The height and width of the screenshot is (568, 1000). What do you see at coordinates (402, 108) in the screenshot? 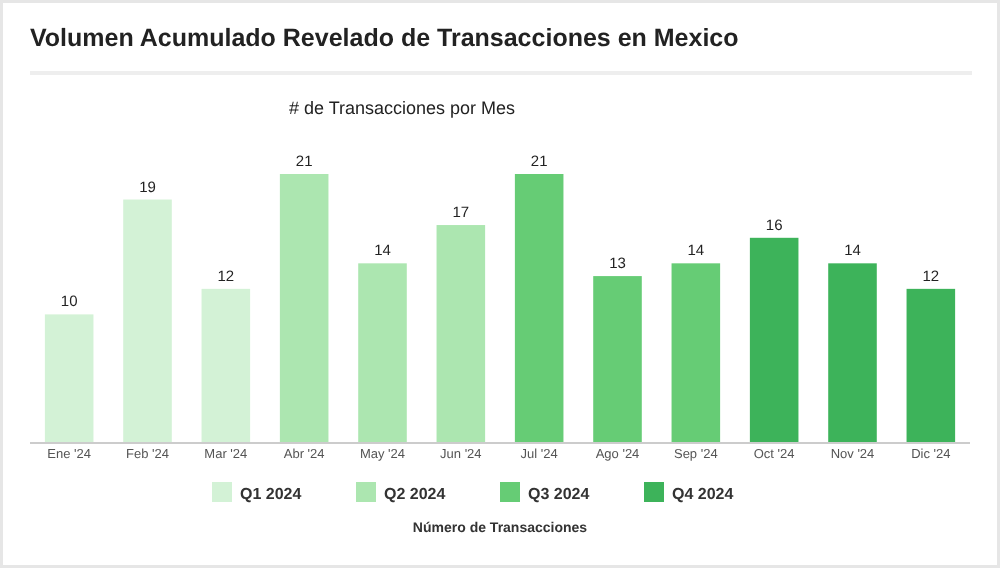
I see `chart-subtitle: # de Transacciones por Mes` at bounding box center [402, 108].